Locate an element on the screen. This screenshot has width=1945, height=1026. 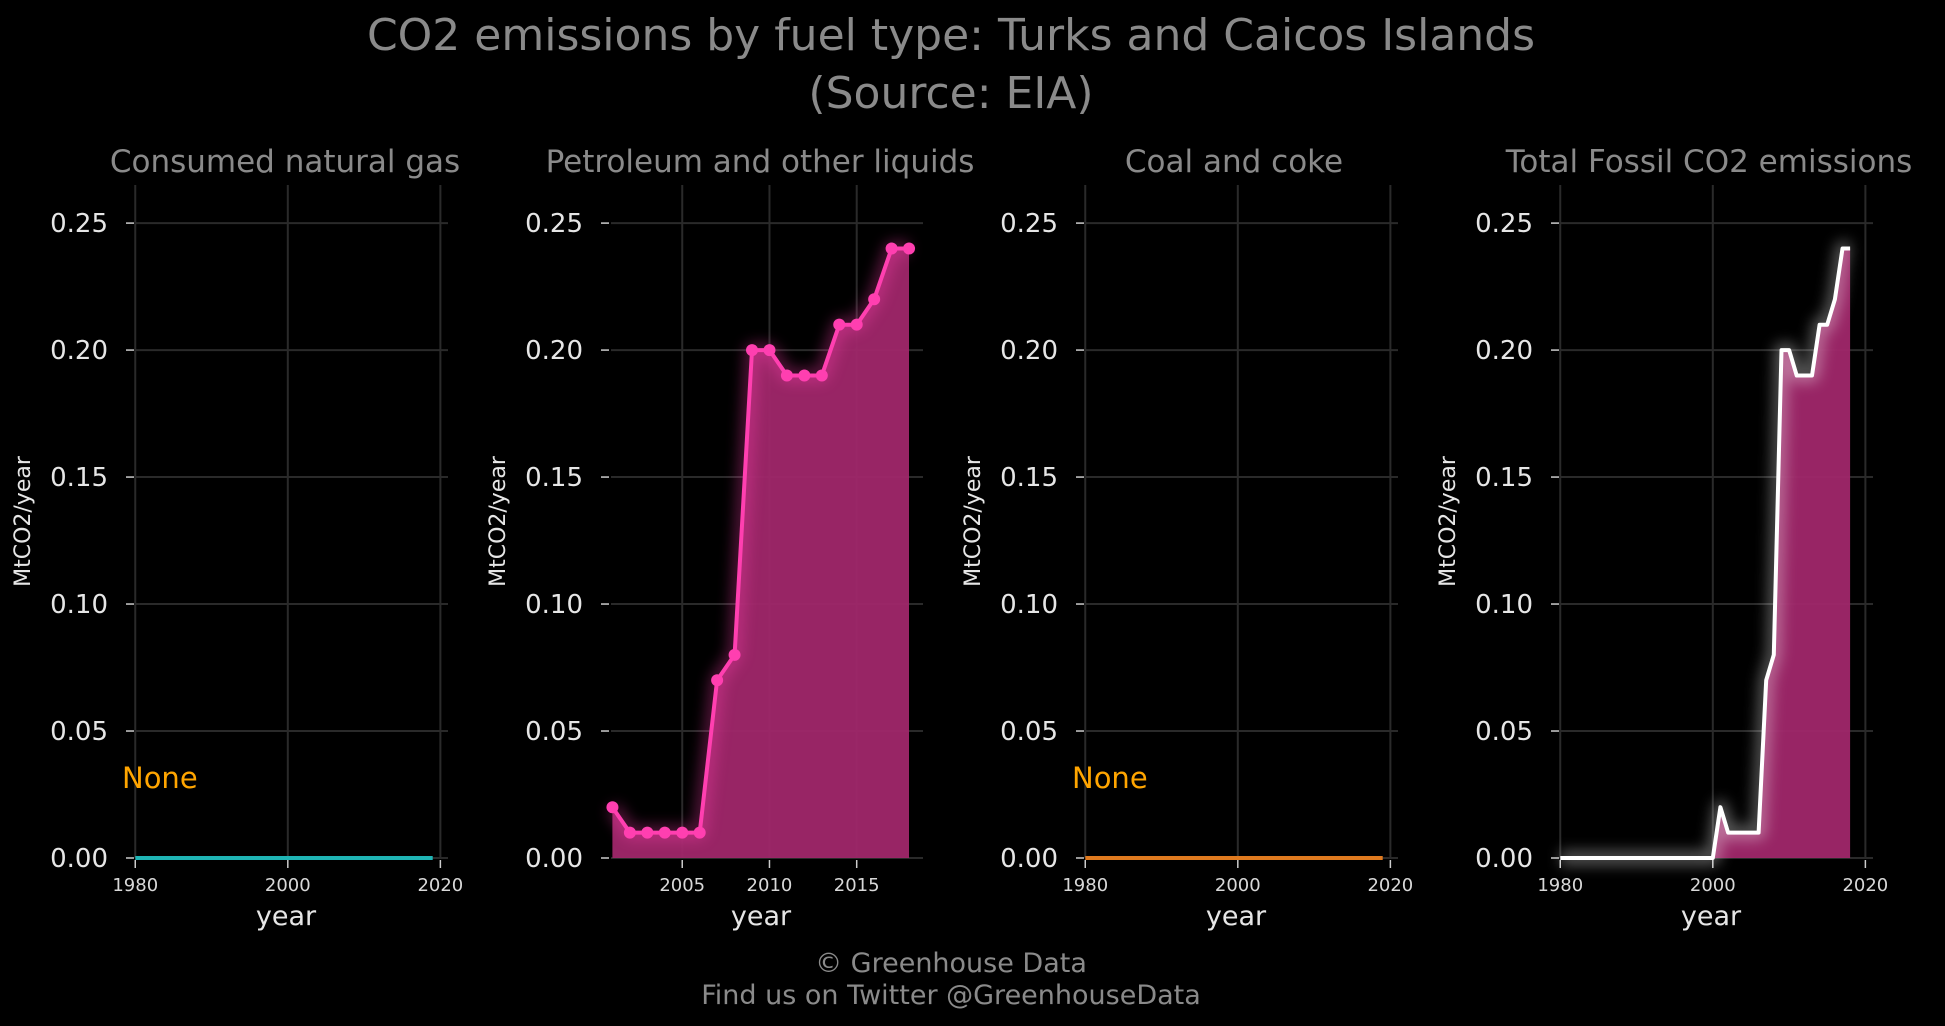
panel-title: Consumed natural gas is located at coordinates (285, 162).